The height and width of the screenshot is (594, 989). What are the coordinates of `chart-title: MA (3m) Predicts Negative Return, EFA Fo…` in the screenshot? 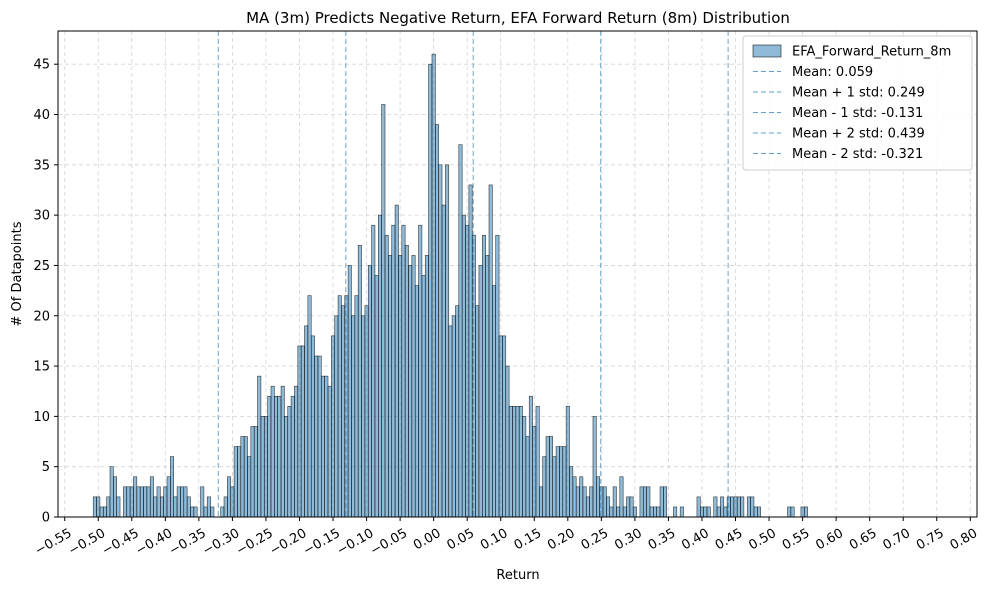 It's located at (518, 18).